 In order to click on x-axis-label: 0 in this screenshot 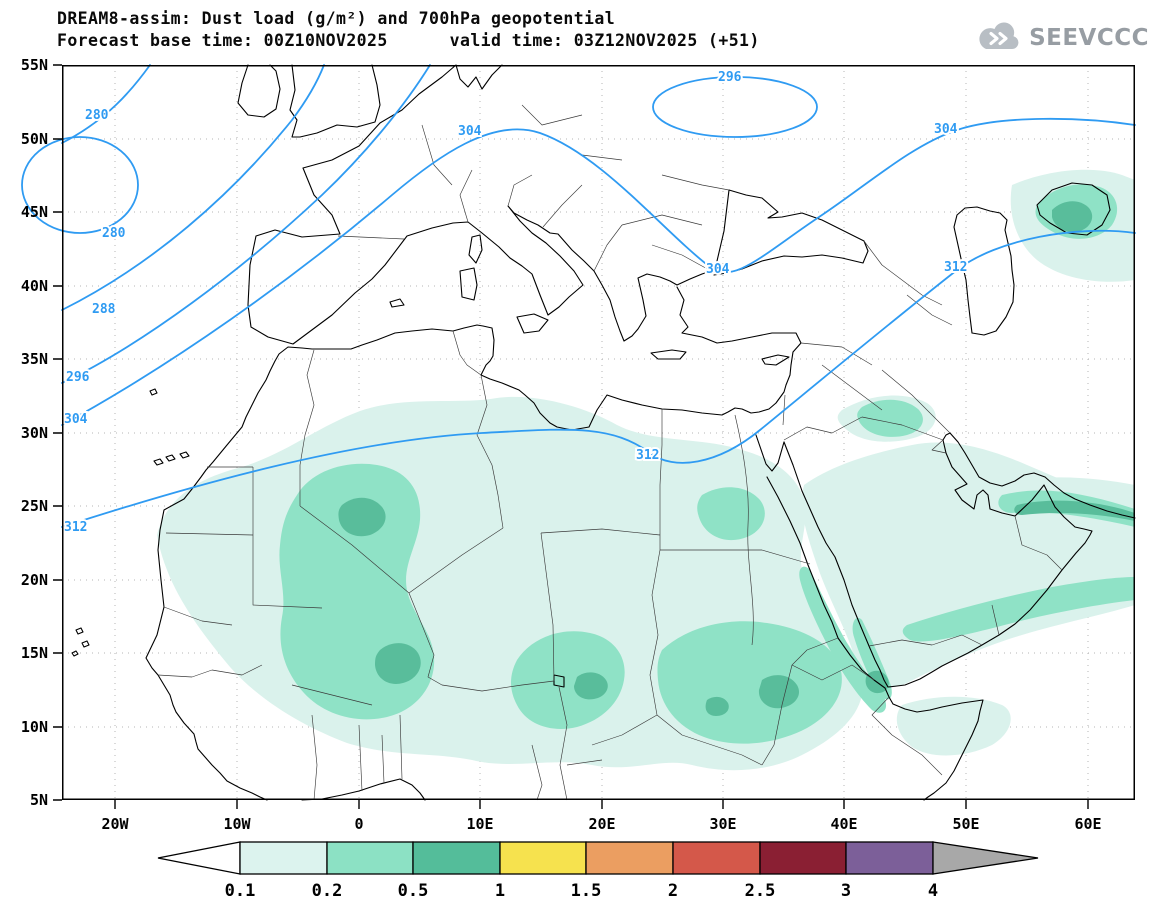, I will do `click(358, 824)`.